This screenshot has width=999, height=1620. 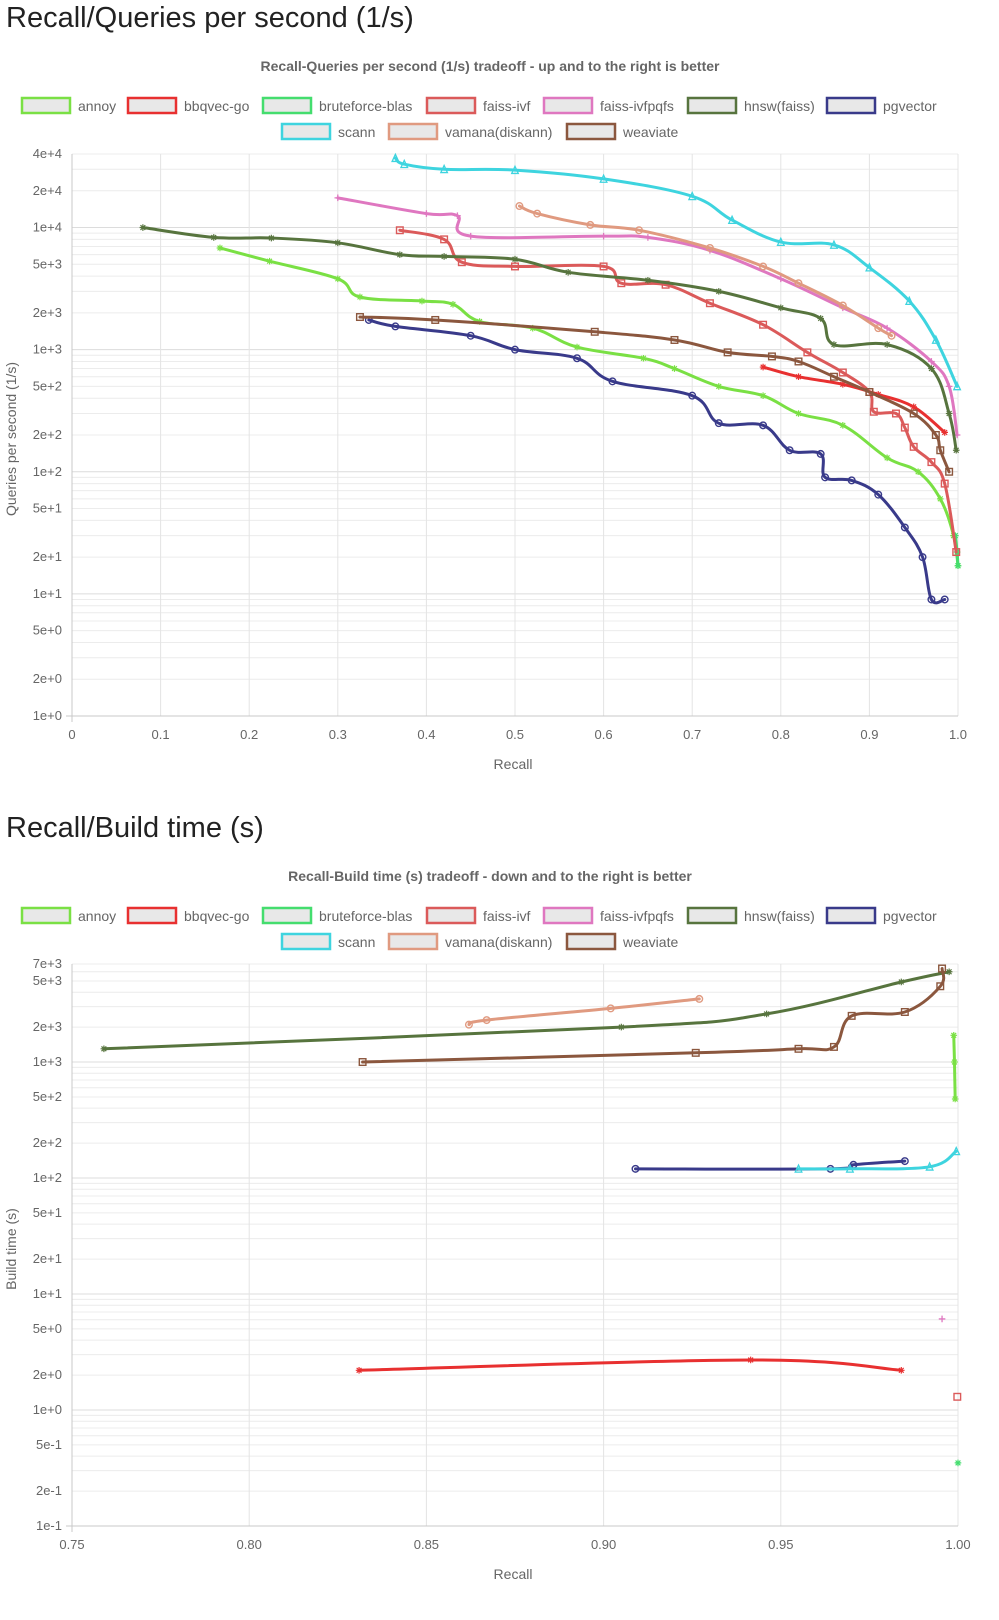 I want to click on x-tick-label: 0.9, so click(x=869, y=734).